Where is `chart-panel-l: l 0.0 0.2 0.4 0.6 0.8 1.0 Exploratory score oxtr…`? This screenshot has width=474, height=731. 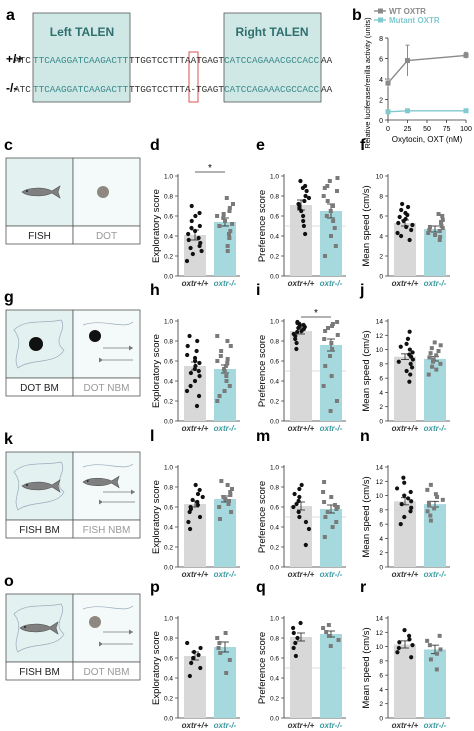
chart-panel-l: l 0.0 0.2 0.4 0.6 0.8 1.0 Exploratory score oxtr… is located at coordinates (195, 503).